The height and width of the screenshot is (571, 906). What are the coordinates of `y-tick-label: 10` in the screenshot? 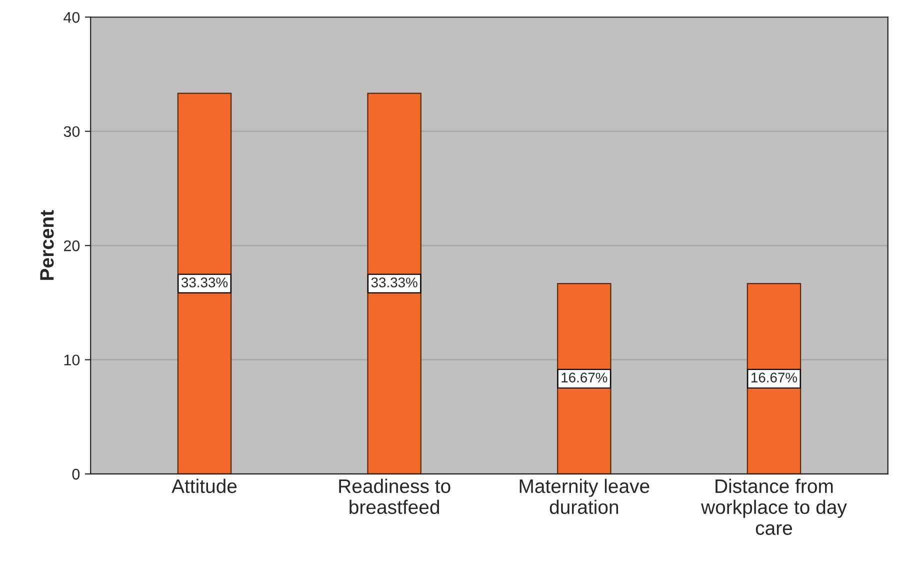 It's located at (72, 360).